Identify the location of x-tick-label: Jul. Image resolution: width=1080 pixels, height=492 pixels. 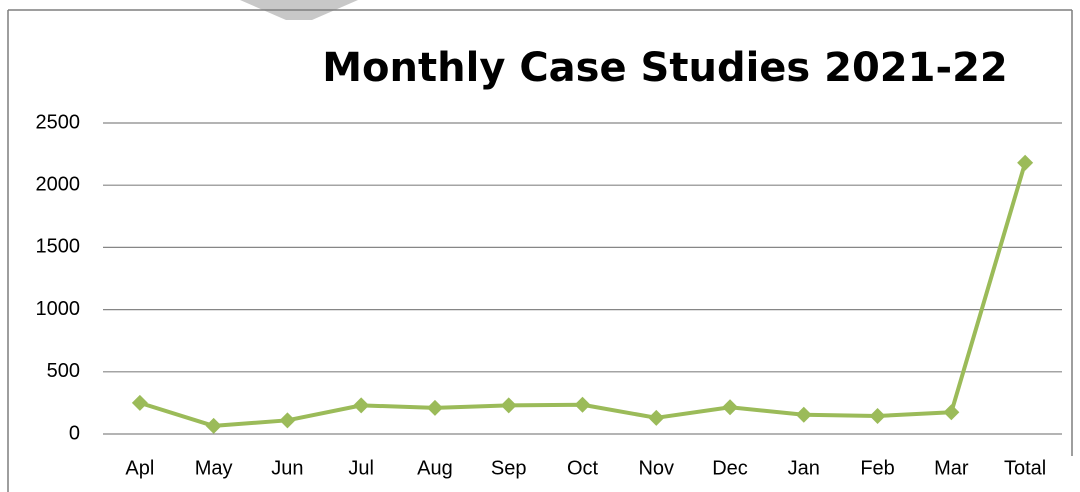
(361, 468).